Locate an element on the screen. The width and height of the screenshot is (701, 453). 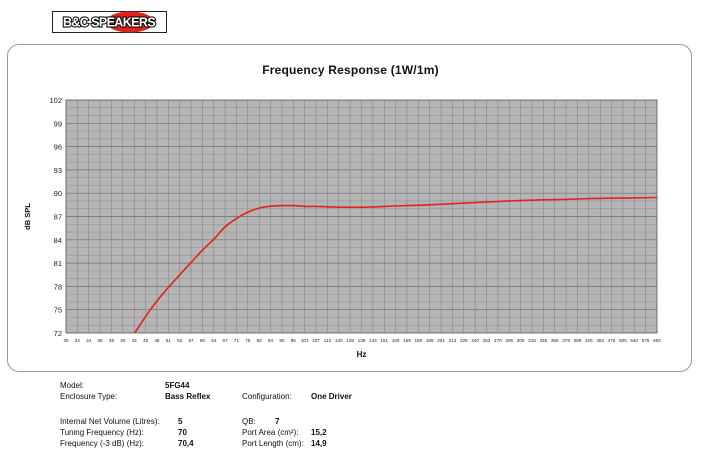
y-tick-label: 75 is located at coordinates (58, 310).